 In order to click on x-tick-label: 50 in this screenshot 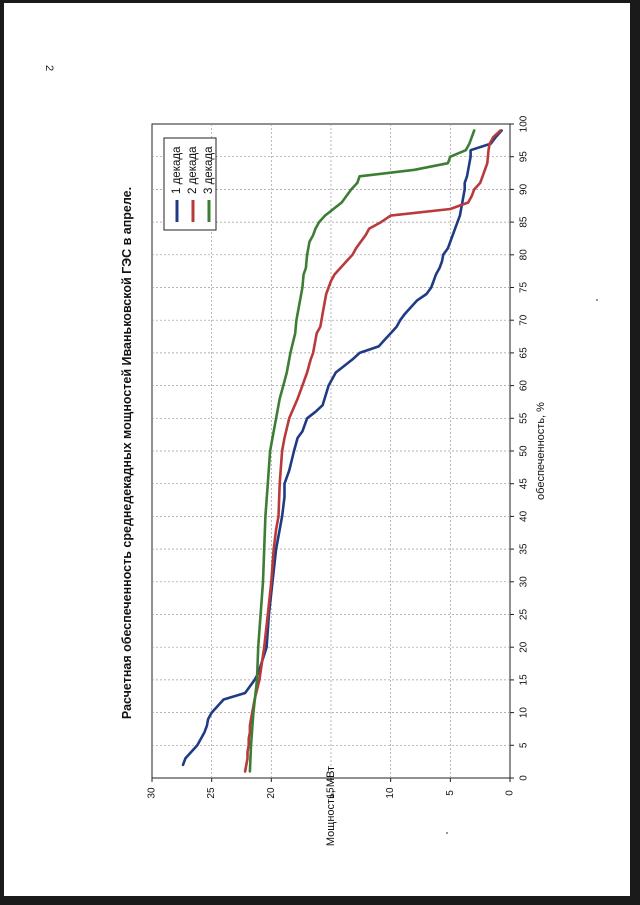, I will do `click(524, 451)`.